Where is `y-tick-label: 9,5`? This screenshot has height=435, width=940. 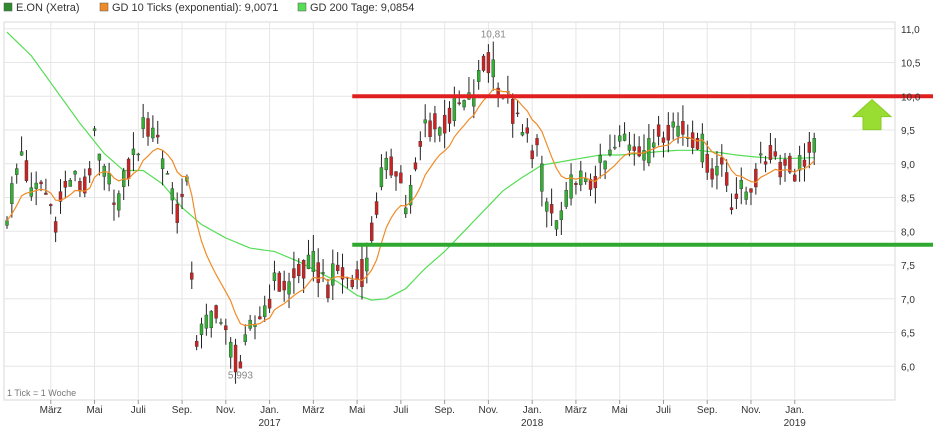 y-tick-label: 9,5 is located at coordinates (908, 131).